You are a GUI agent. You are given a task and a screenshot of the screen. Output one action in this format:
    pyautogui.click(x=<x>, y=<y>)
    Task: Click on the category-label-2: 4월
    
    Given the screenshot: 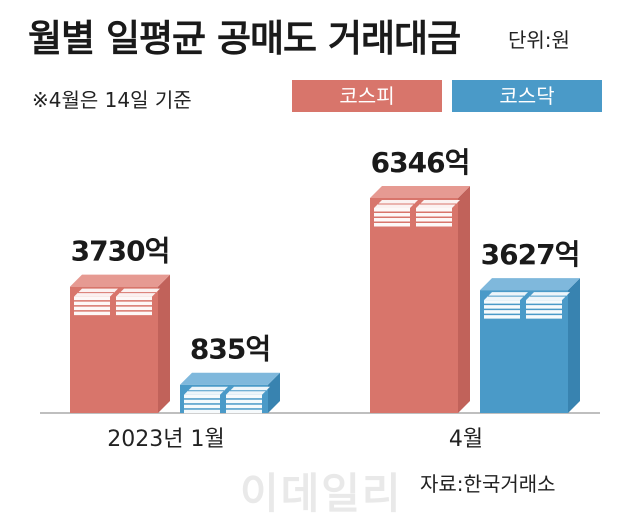 What is the action you would take?
    pyautogui.click(x=466, y=439)
    